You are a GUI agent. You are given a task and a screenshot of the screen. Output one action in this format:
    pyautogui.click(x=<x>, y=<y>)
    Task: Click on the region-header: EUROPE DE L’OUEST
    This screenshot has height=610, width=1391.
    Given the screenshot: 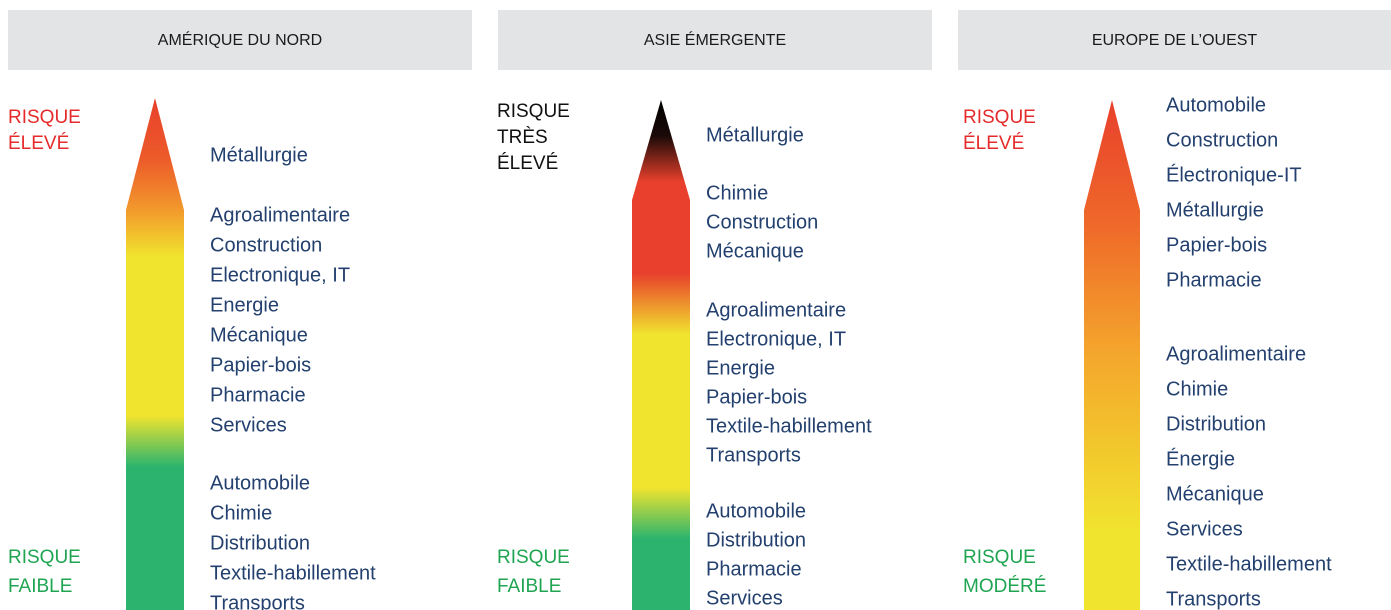 What is the action you would take?
    pyautogui.click(x=1175, y=40)
    